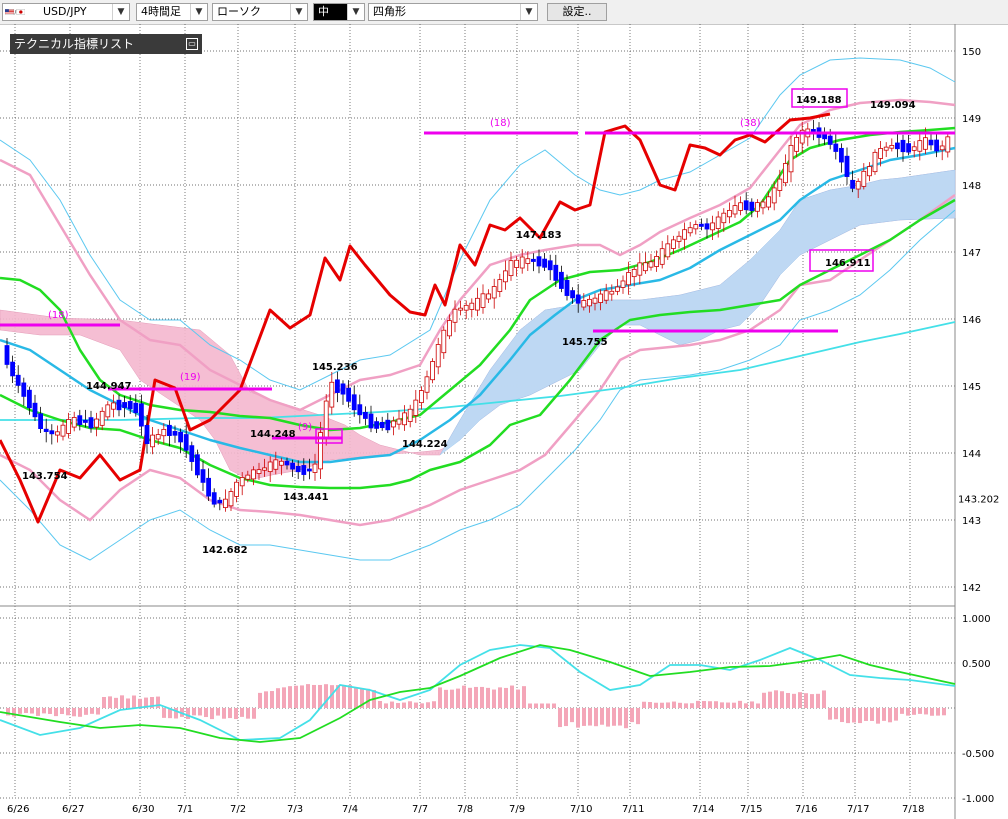  Describe the element at coordinates (806, 809) in the screenshot. I see `date-tick-label: 7/16` at that location.